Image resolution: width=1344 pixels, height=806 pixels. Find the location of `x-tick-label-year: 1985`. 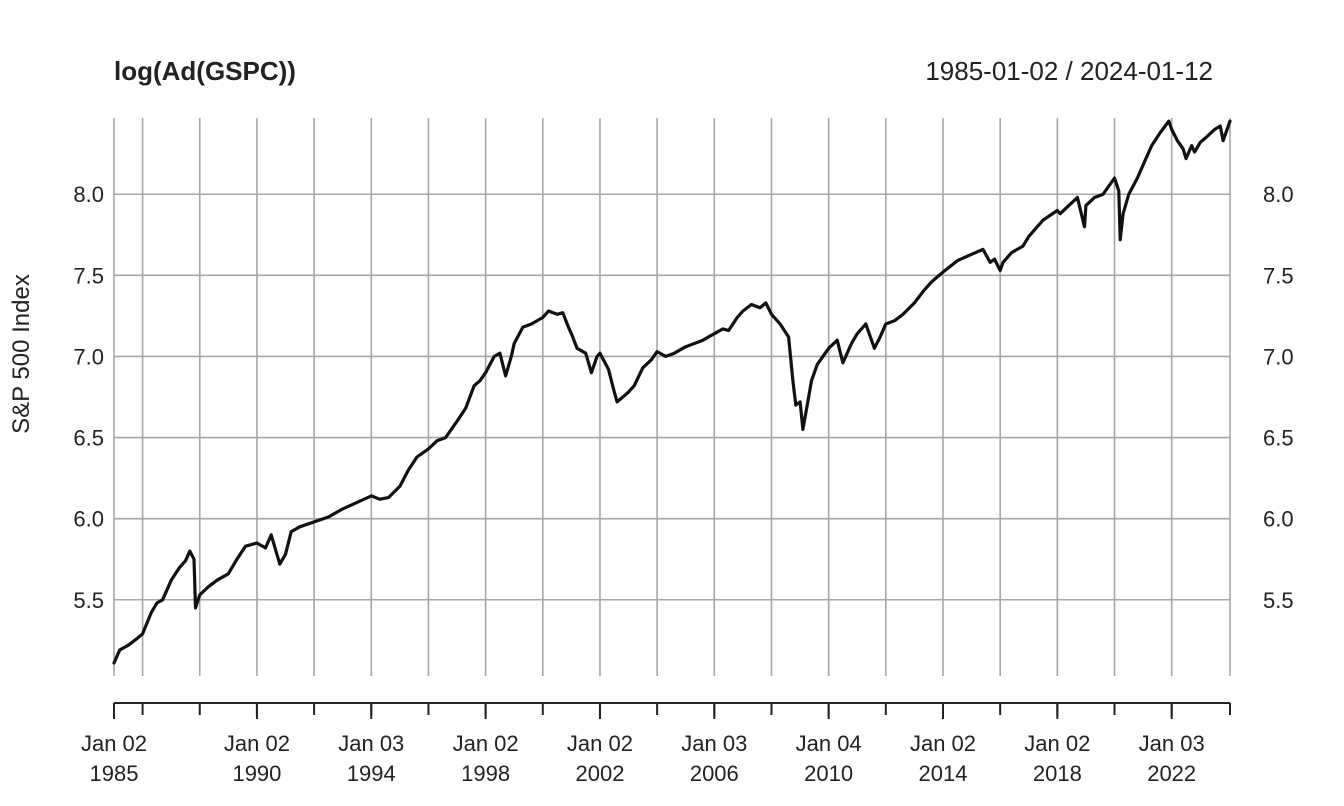

x-tick-label-year: 1985 is located at coordinates (114, 773).